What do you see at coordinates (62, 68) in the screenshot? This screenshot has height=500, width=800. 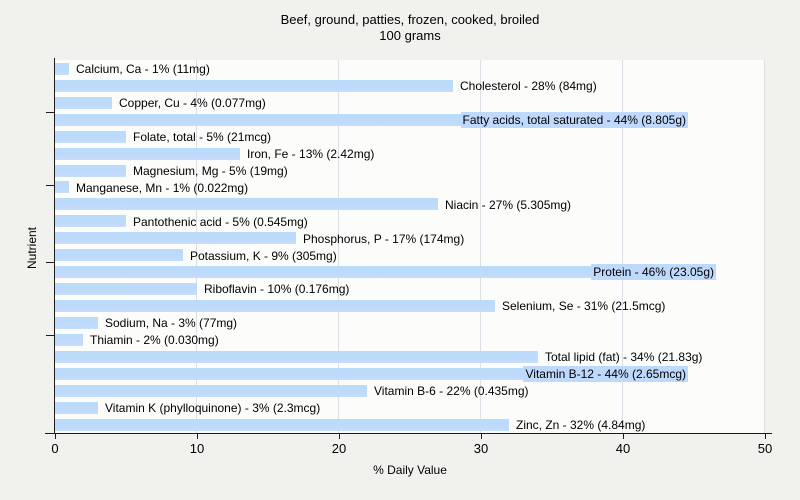 I see `bar-calcium-ca` at bounding box center [62, 68].